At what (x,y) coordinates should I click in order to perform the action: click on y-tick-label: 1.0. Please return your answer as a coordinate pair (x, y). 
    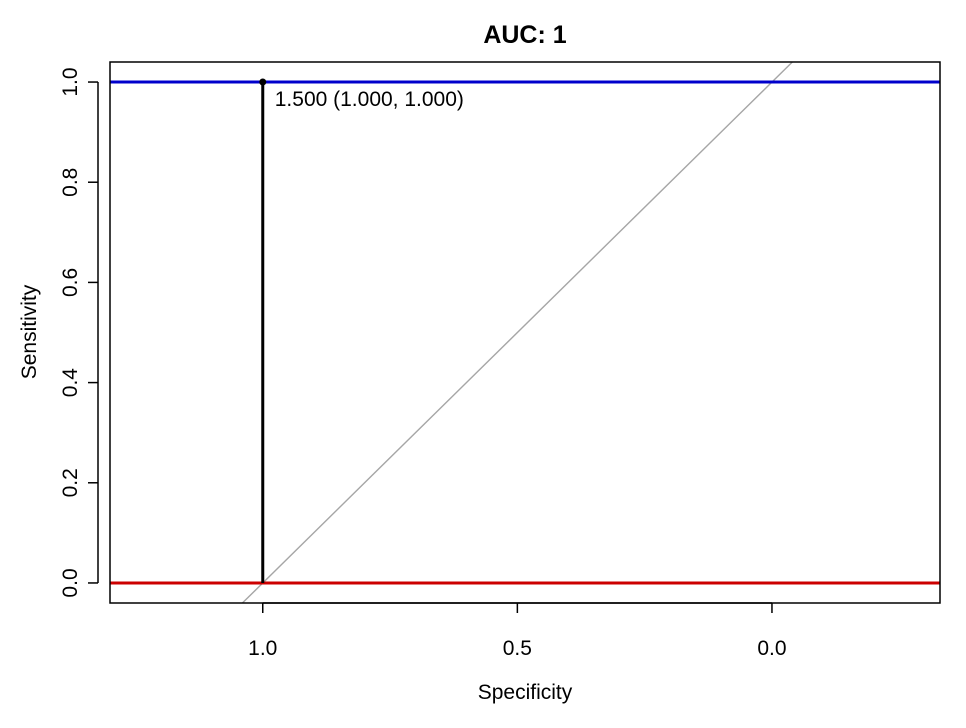
    Looking at the image, I should click on (70, 81).